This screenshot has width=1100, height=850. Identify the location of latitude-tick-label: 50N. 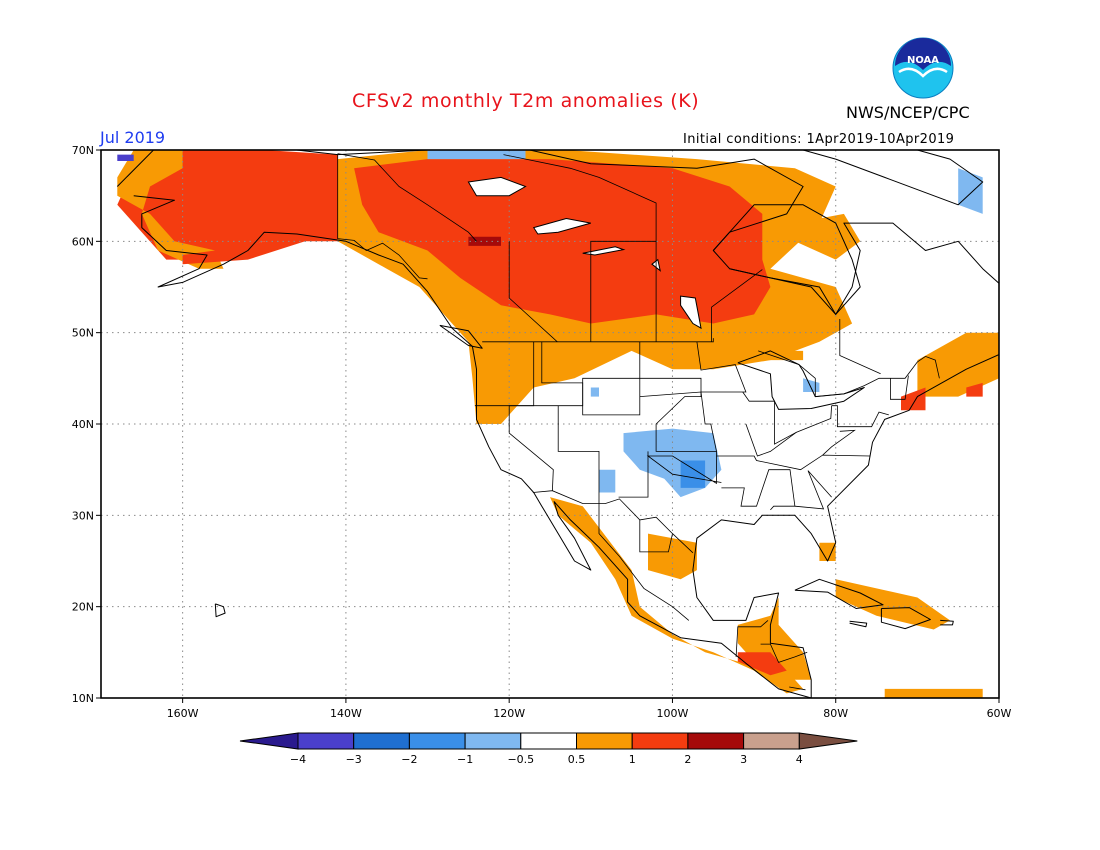
(83, 333).